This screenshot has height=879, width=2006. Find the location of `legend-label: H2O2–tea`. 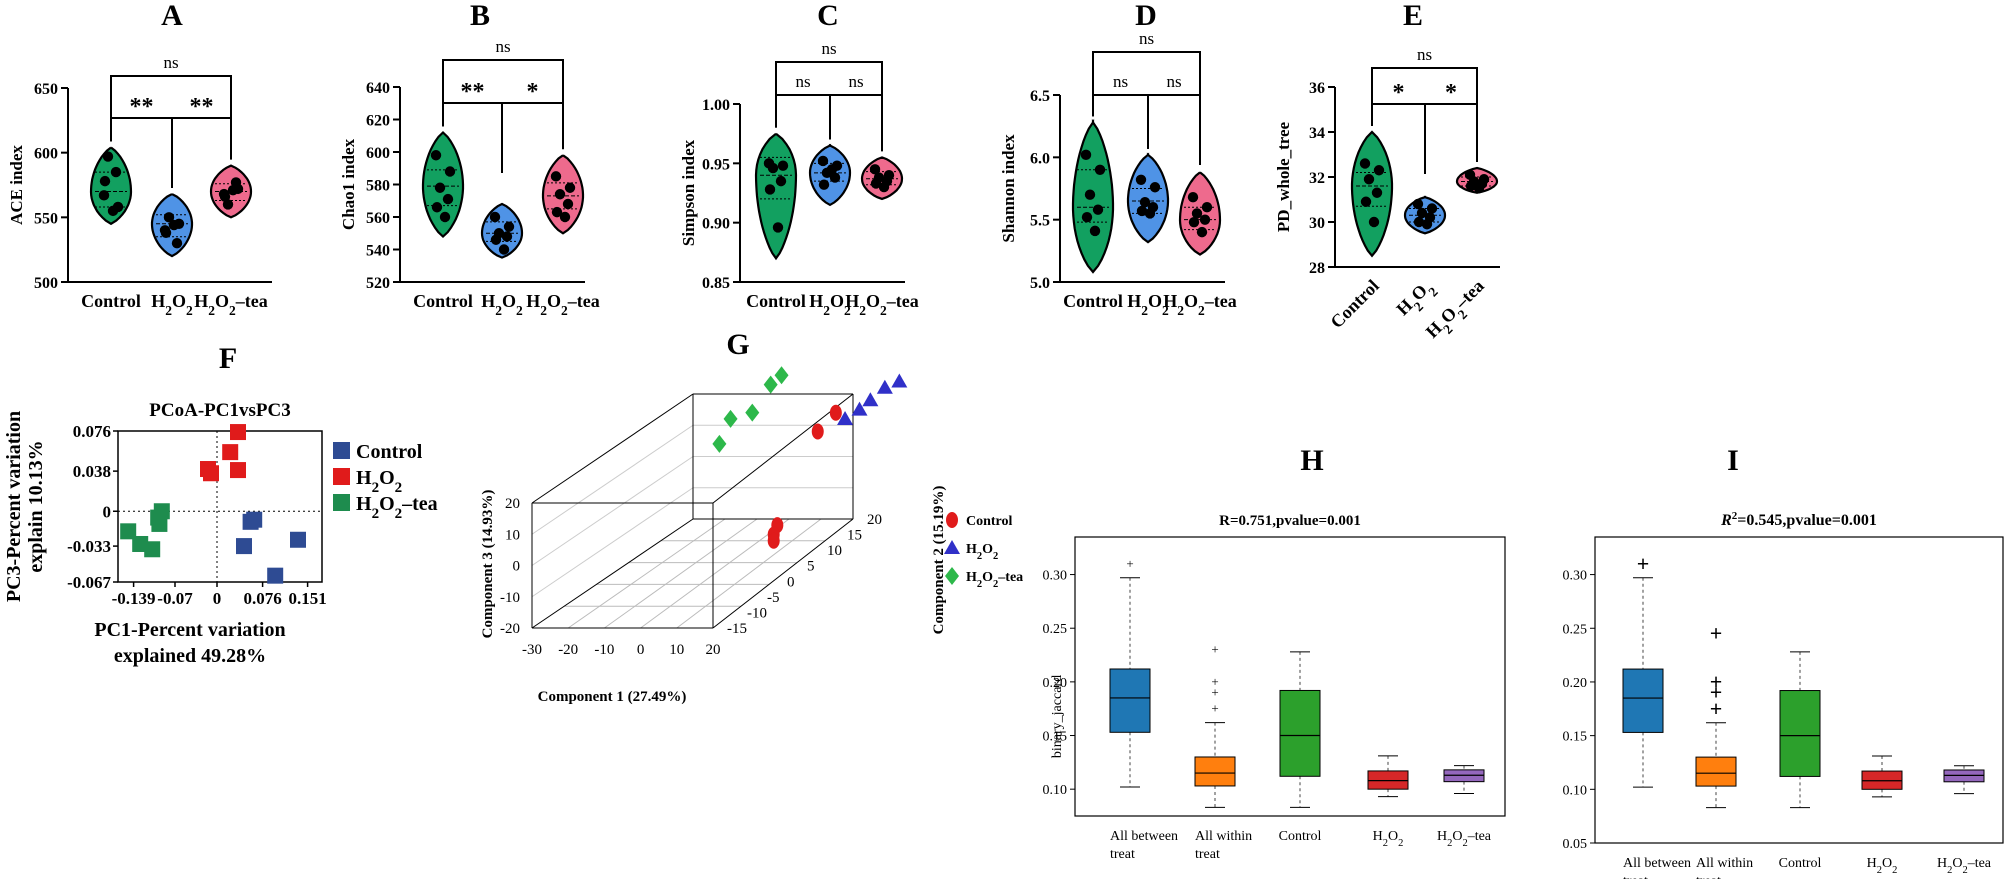

legend-label: H2O2–tea is located at coordinates (397, 507).